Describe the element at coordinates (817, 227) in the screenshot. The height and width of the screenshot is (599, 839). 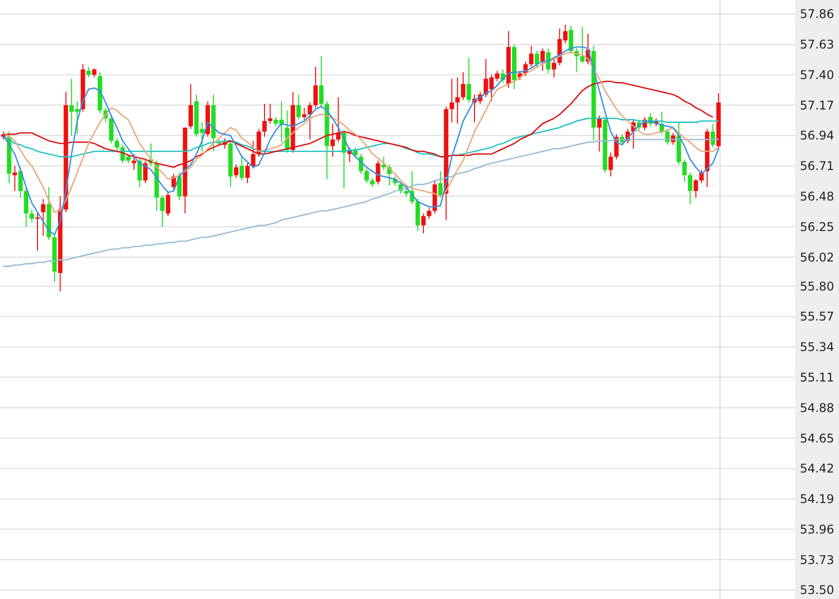
I see `y-tick-label: 56.25` at that location.